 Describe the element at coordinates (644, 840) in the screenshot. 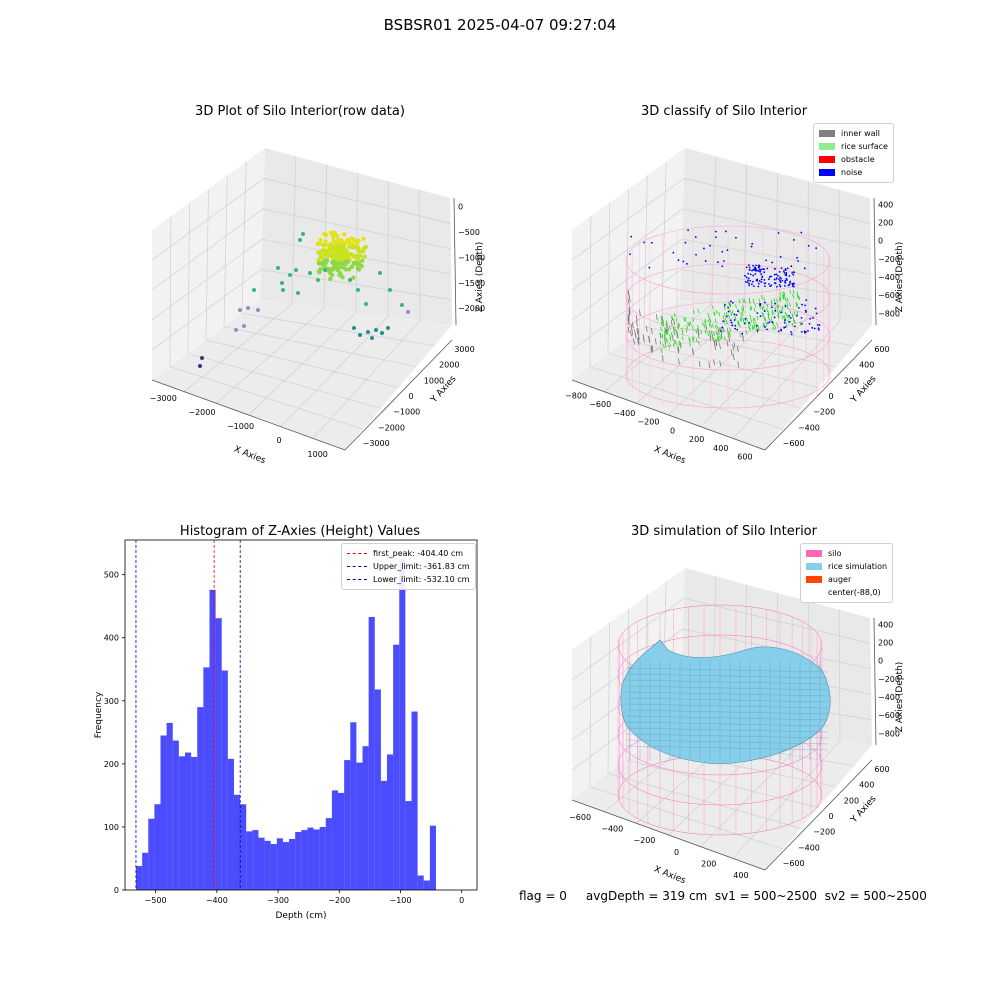

I see `sim-xtick-label: −200` at that location.